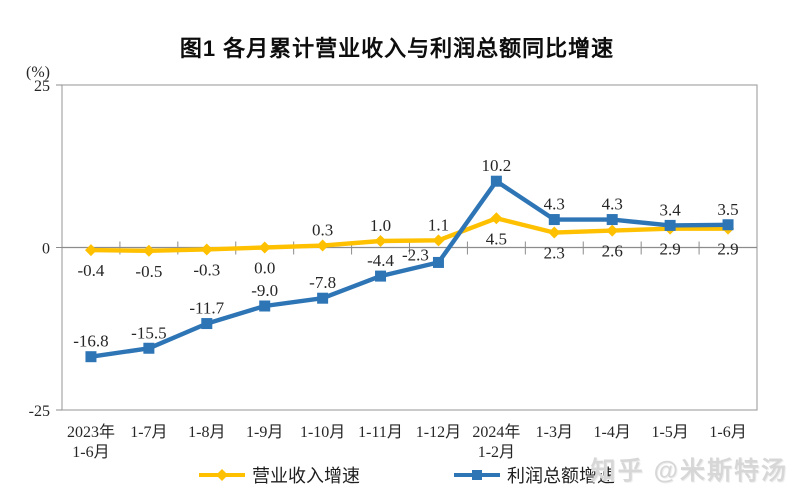 The image size is (794, 500). Describe the element at coordinates (727, 432) in the screenshot. I see `x-category-label: 1-6月` at that location.